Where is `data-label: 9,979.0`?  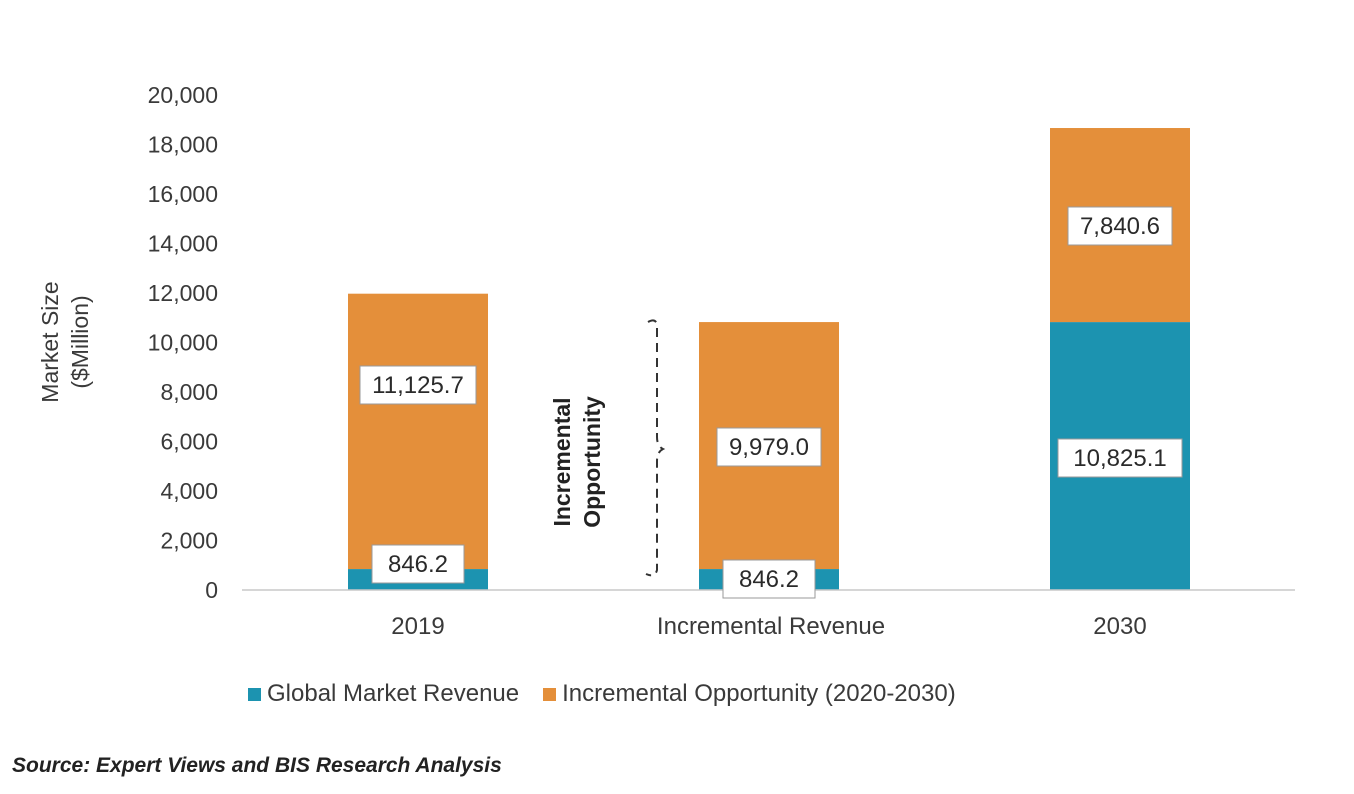 data-label: 9,979.0 is located at coordinates (769, 447).